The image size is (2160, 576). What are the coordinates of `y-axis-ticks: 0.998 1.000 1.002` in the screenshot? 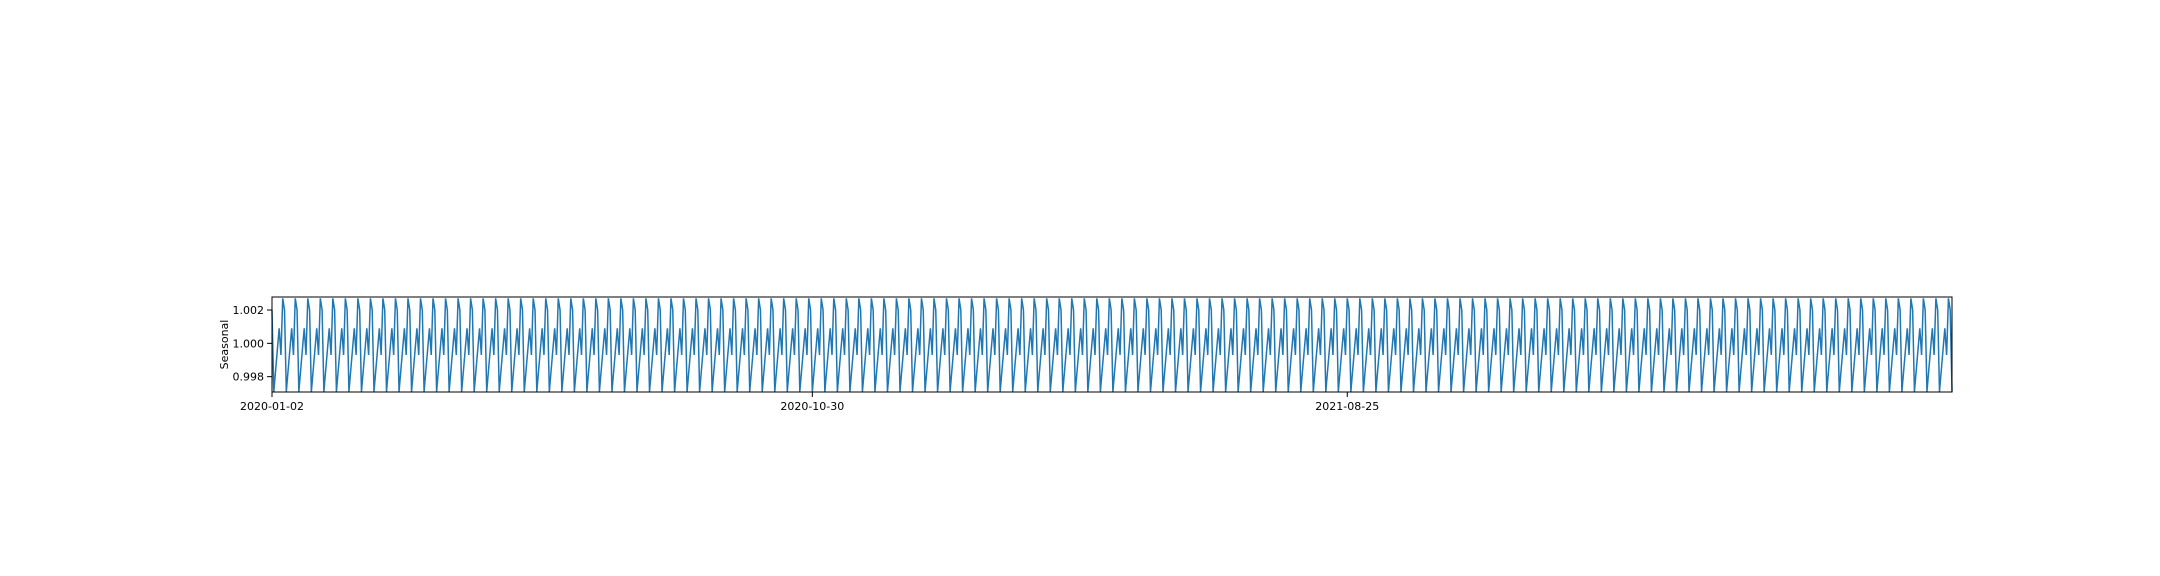 It's located at (252, 344).